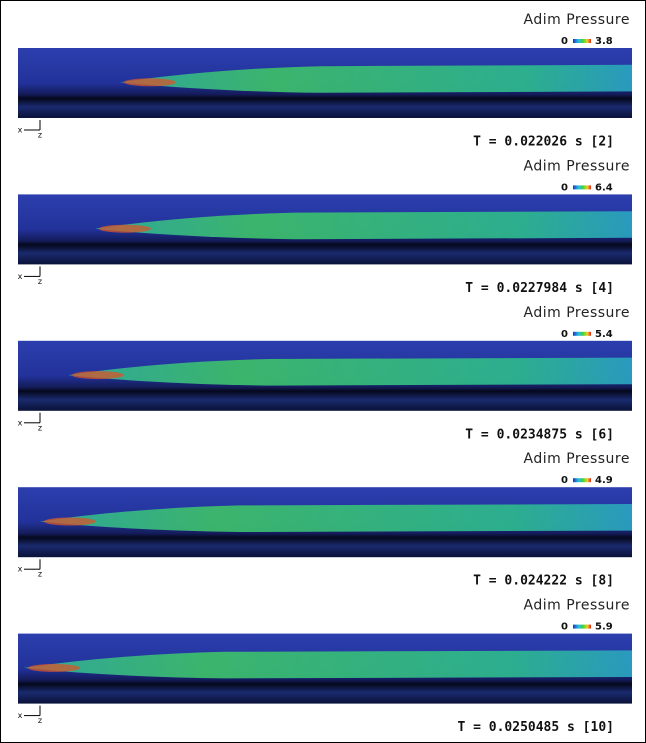  I want to click on range-max: 3.8, so click(604, 41).